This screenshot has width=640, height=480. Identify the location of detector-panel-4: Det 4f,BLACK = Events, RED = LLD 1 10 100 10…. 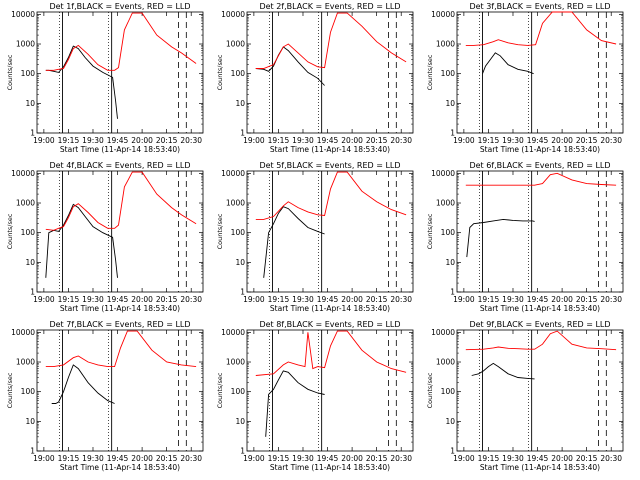
(105, 237).